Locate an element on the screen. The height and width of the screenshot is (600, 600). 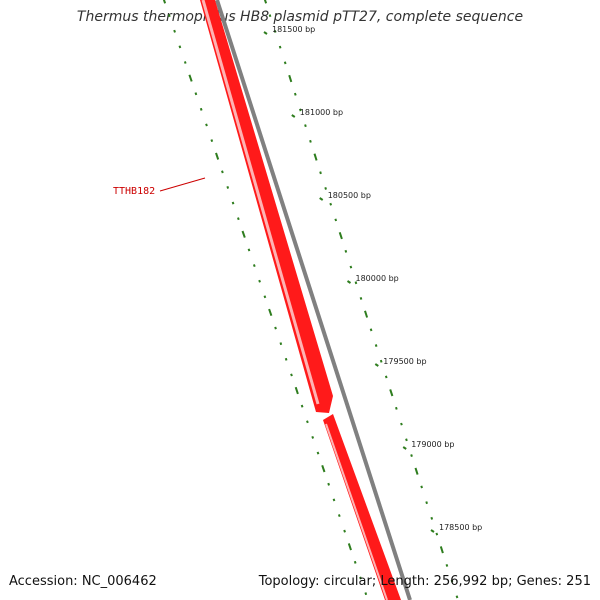
position-label: 181500 bp is located at coordinates (293, 29).